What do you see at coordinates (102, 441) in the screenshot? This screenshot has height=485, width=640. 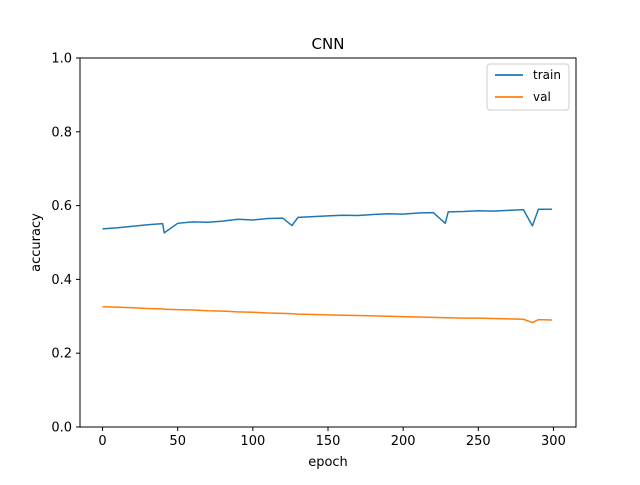 I see `x-tick-label: 0` at bounding box center [102, 441].